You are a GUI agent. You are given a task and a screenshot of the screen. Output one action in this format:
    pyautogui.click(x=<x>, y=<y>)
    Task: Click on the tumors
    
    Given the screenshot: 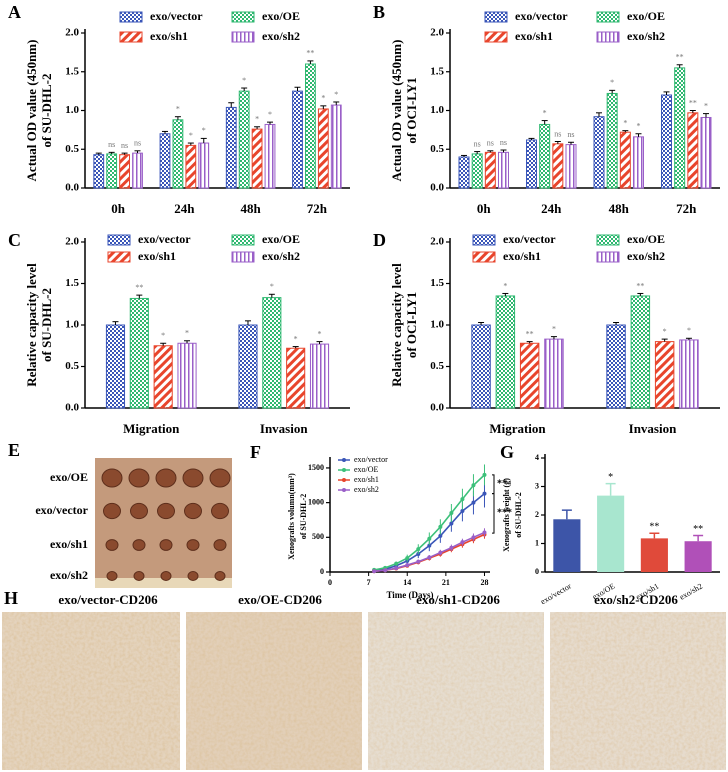 What is the action you would take?
    pyautogui.click(x=166, y=524)
    